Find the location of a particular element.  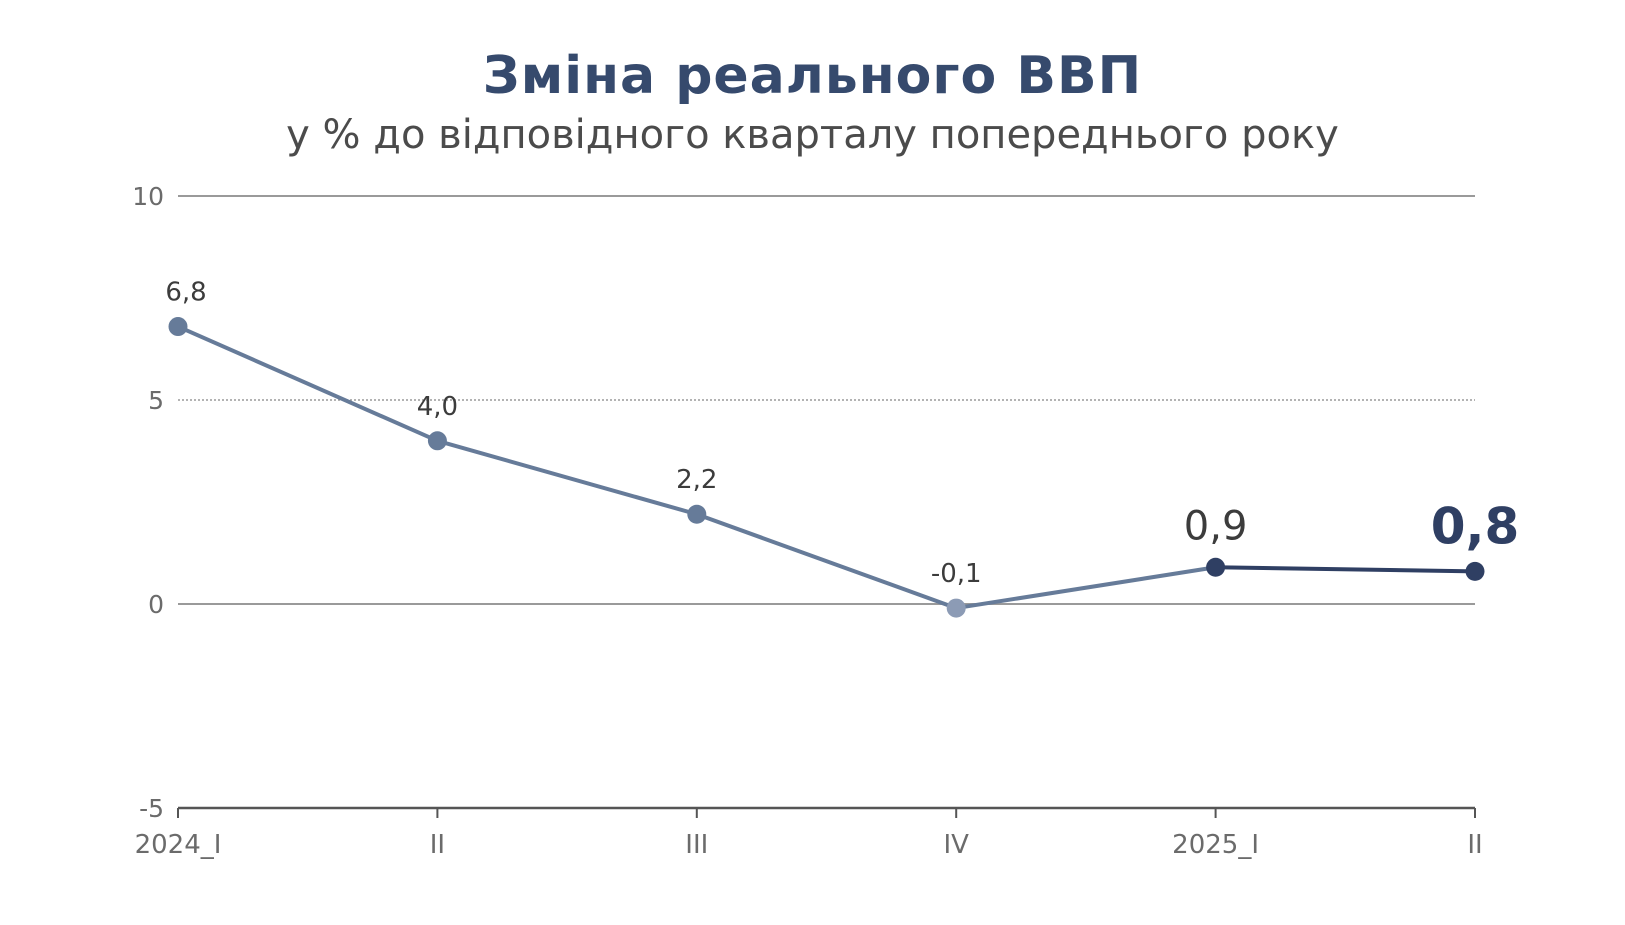

y-tick-label: 5 is located at coordinates (156, 400).